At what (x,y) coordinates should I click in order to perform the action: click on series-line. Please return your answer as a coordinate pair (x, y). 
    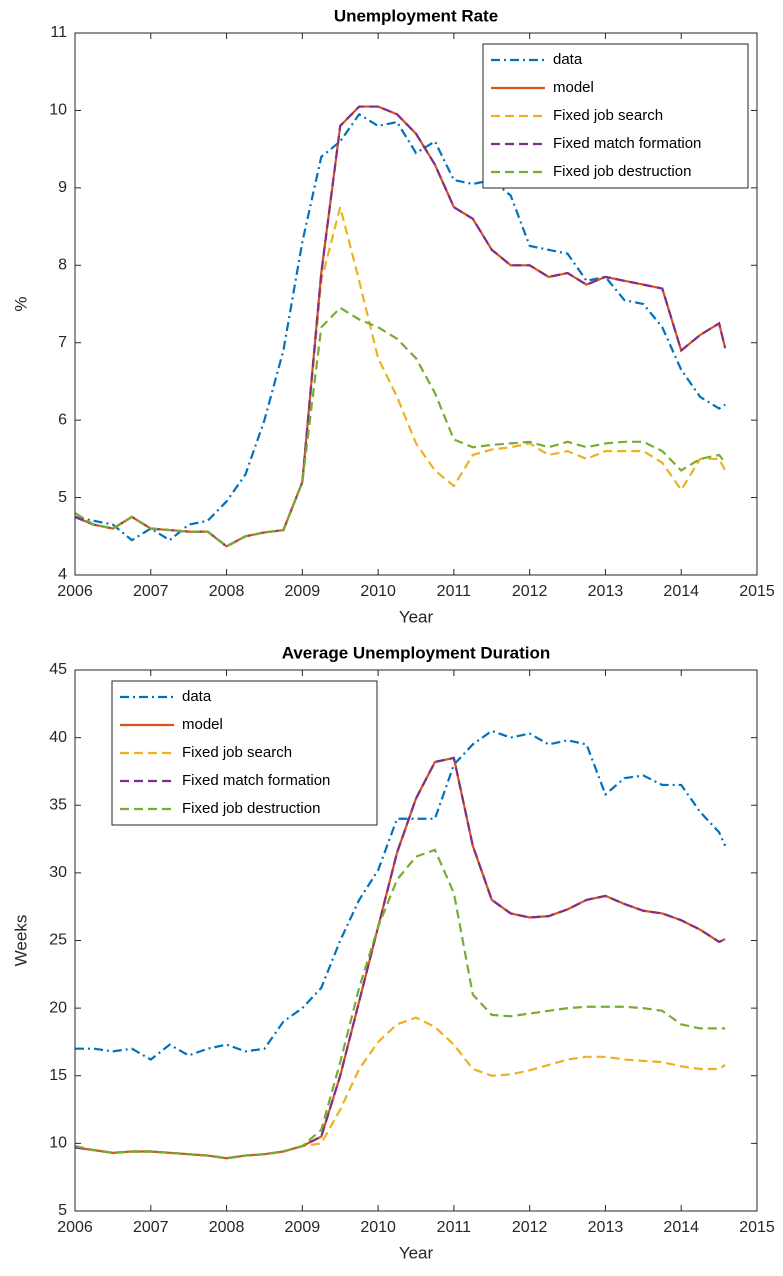
    Looking at the image, I should click on (400, 1088).